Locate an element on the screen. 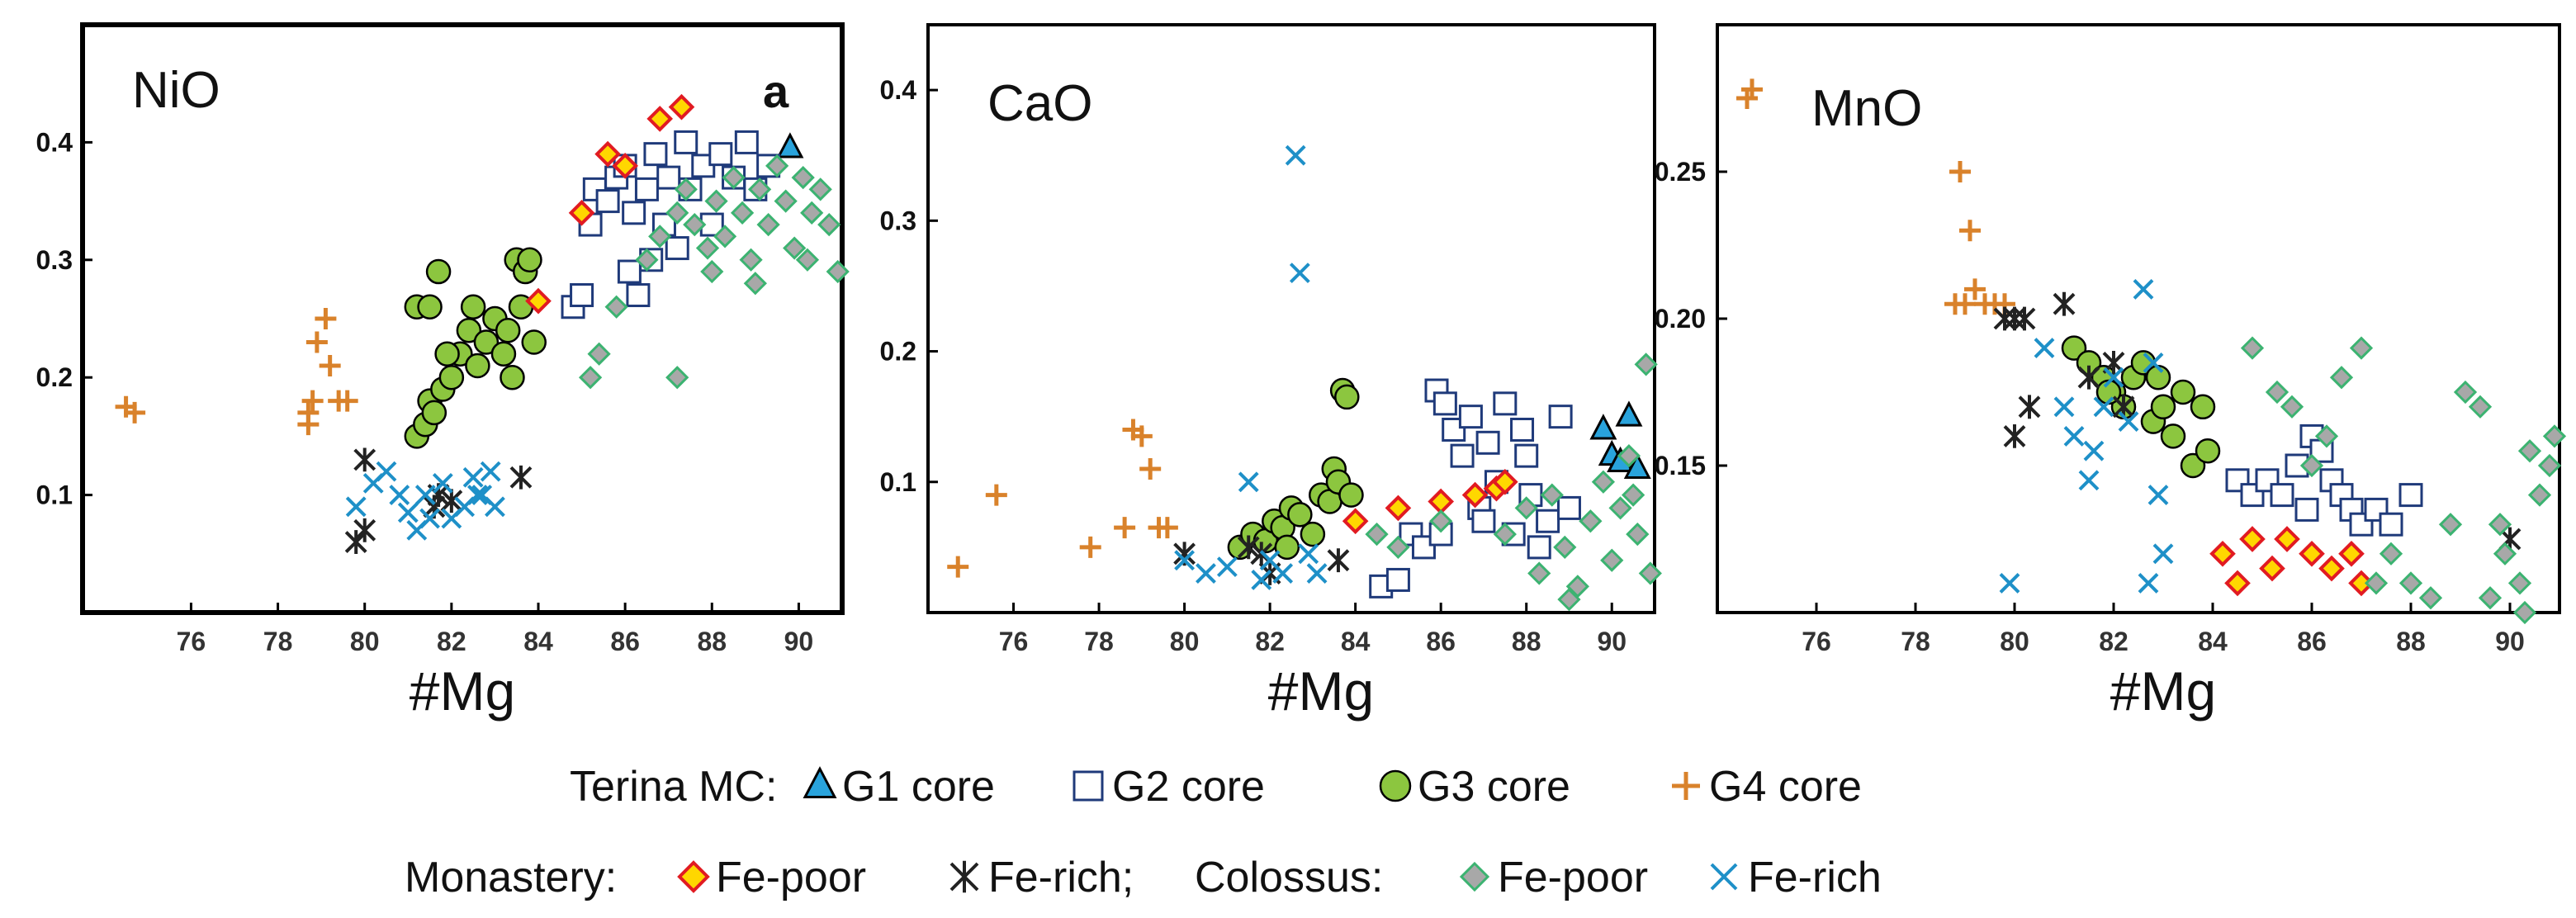 The image size is (2576, 918). series-g3-core is located at coordinates (475, 348).